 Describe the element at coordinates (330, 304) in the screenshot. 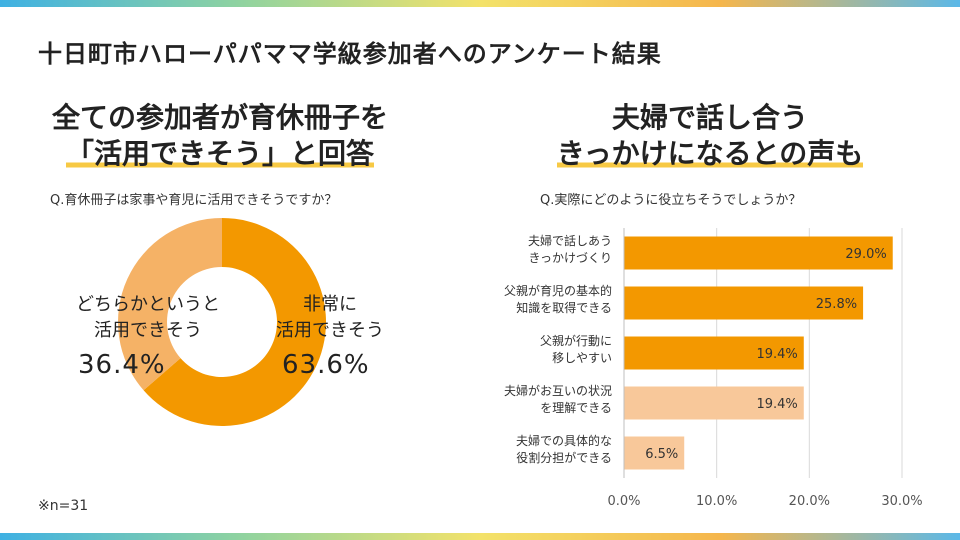

I see `donut-label-primary-line1: 非常に` at that location.